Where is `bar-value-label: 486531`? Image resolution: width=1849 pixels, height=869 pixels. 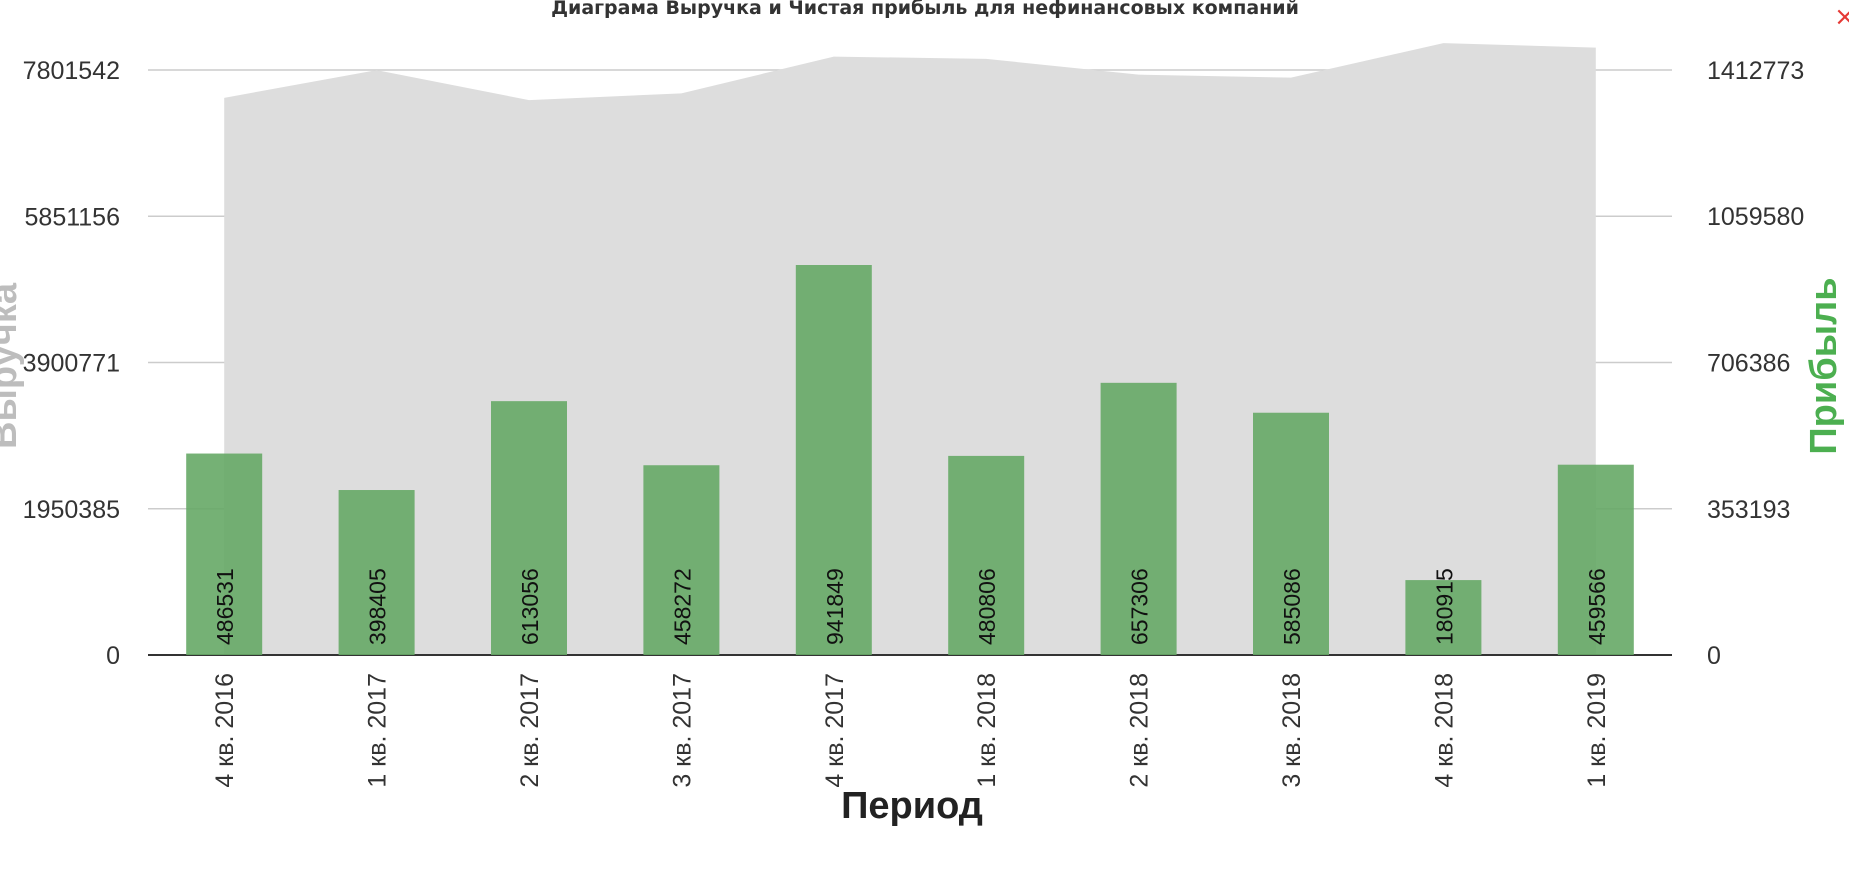 bar-value-label: 486531 is located at coordinates (225, 606).